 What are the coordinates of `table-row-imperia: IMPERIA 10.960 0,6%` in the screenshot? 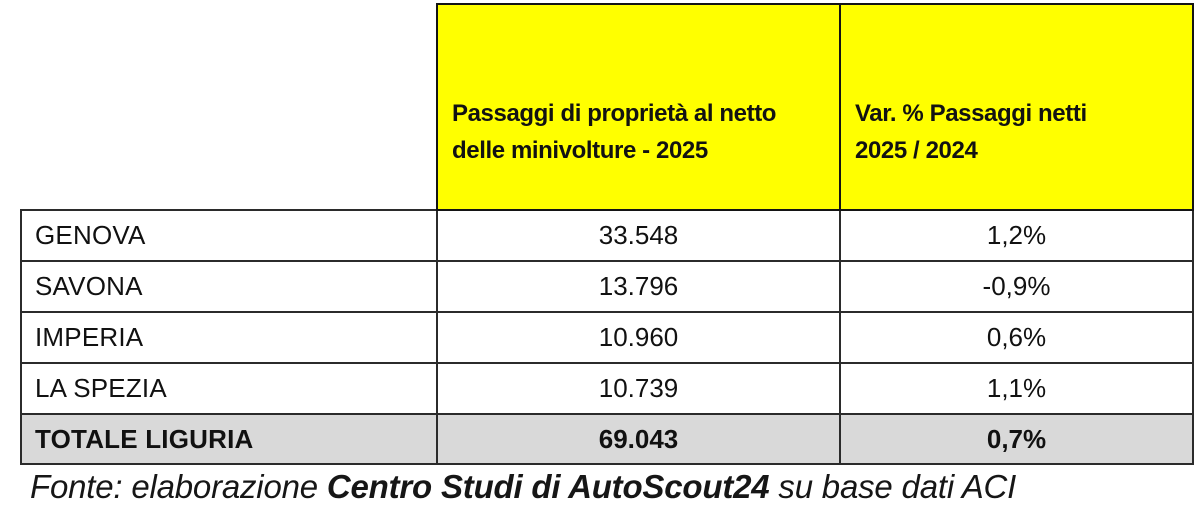 It's located at (607, 337).